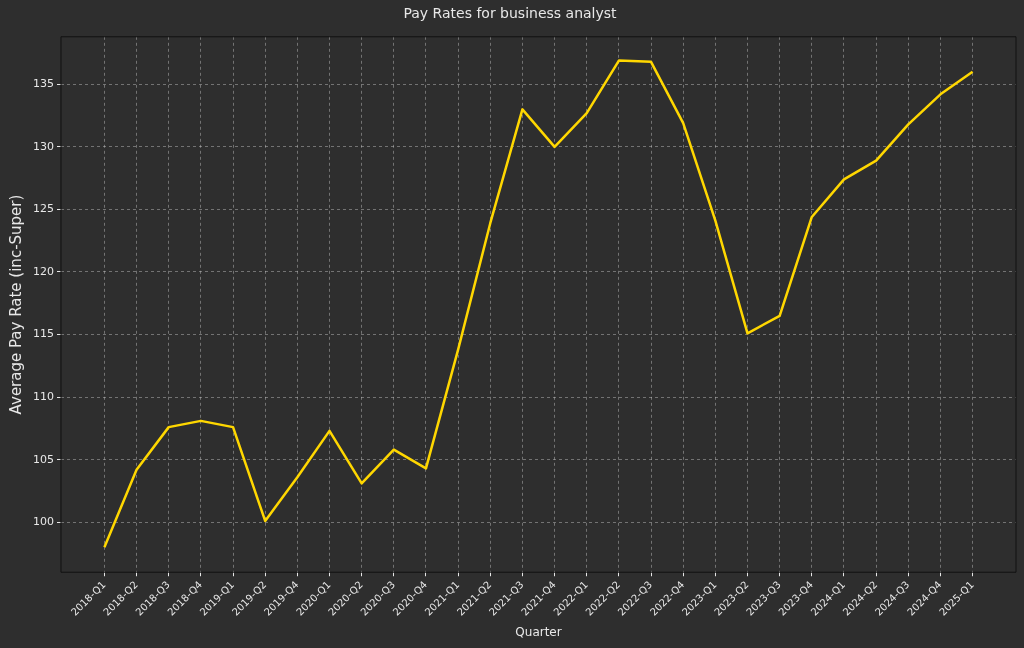  I want to click on y-tick-label: 110, so click(43, 396).